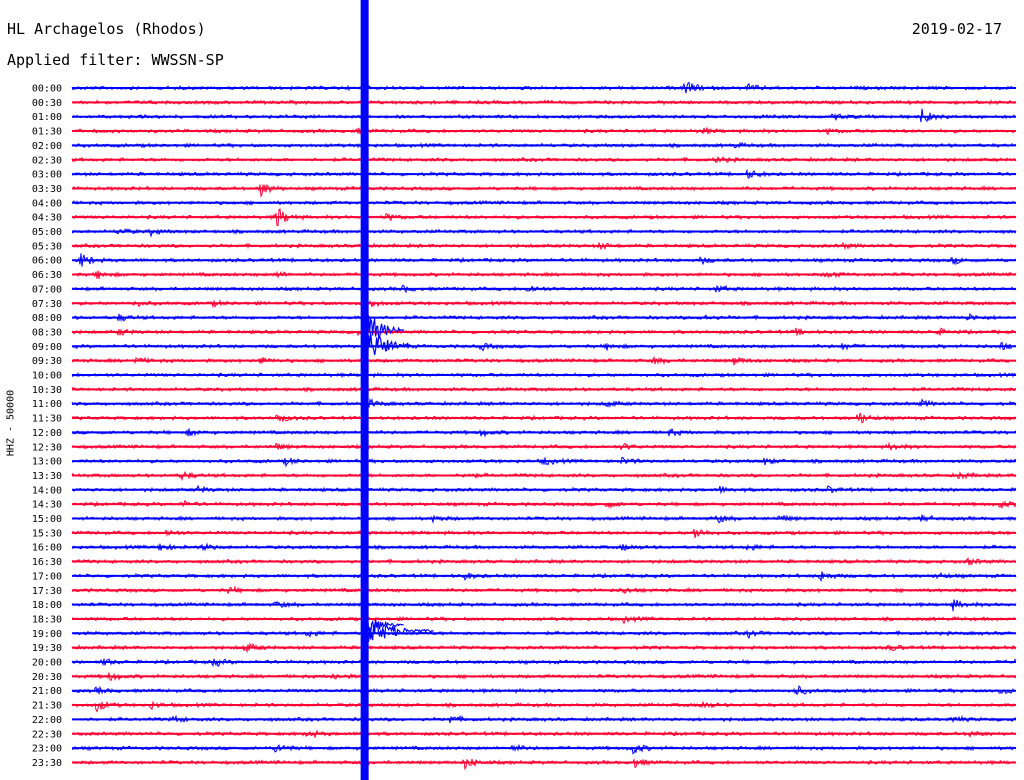  What do you see at coordinates (47, 175) in the screenshot?
I see `time-tick-label: 03:00` at bounding box center [47, 175].